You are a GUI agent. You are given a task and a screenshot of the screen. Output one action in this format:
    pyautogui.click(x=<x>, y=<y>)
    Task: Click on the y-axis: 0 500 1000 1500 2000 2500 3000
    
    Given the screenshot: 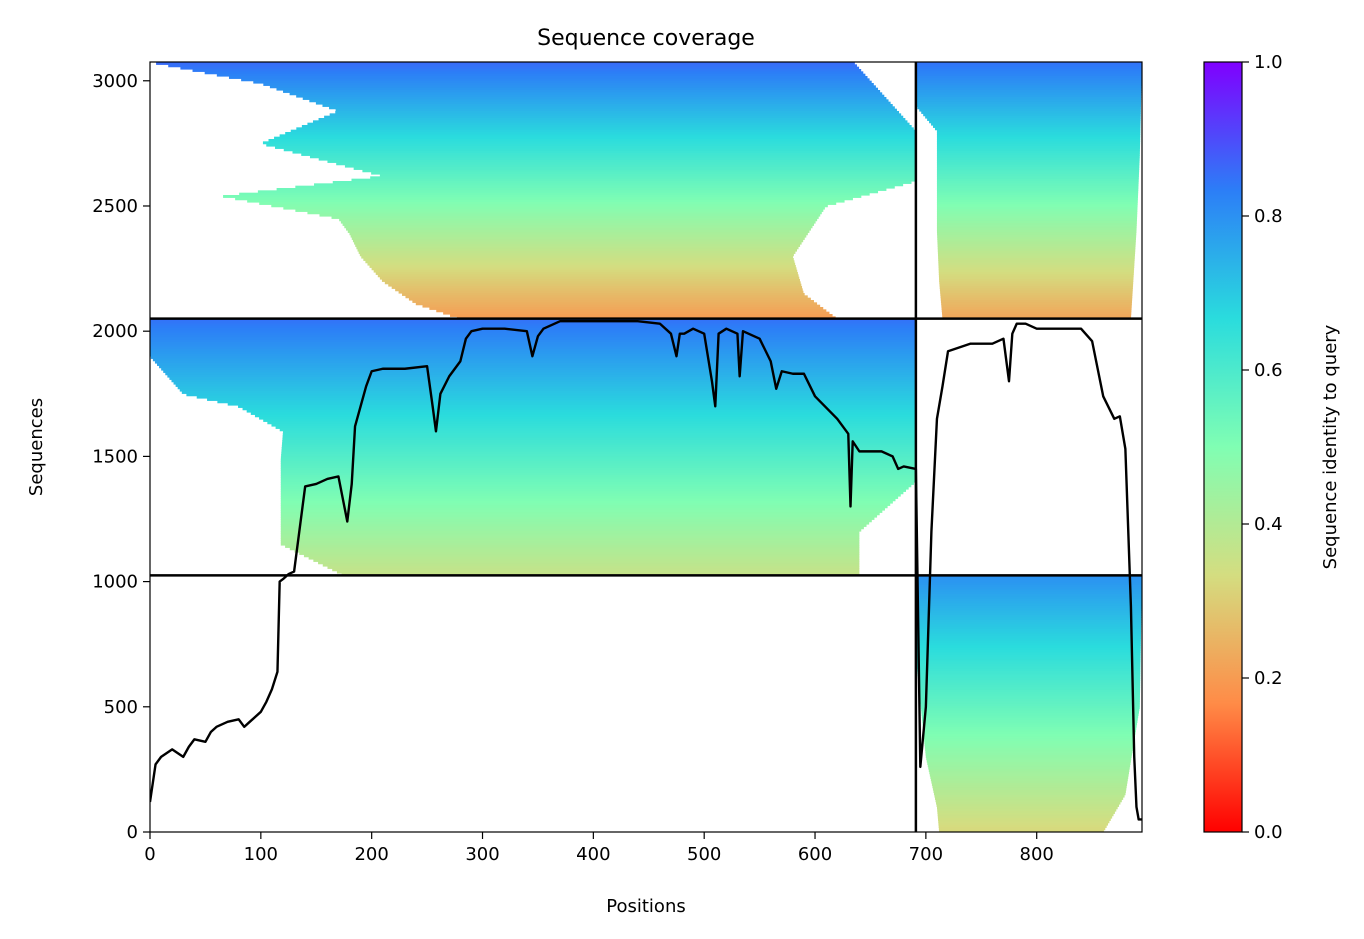 What is the action you would take?
    pyautogui.click(x=121, y=457)
    